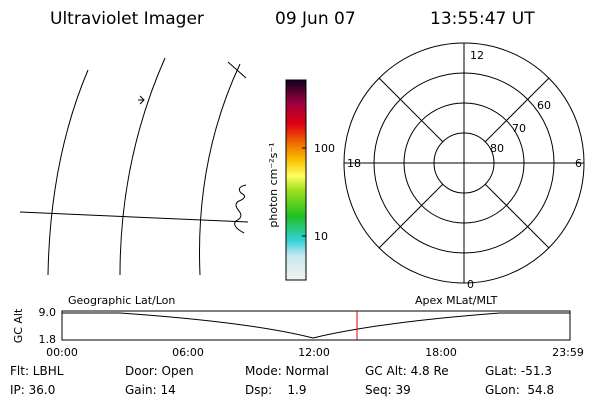 The width and height of the screenshot is (600, 400). Describe the element at coordinates (578, 163) in the screenshot. I see `mlt-label: 6` at that location.